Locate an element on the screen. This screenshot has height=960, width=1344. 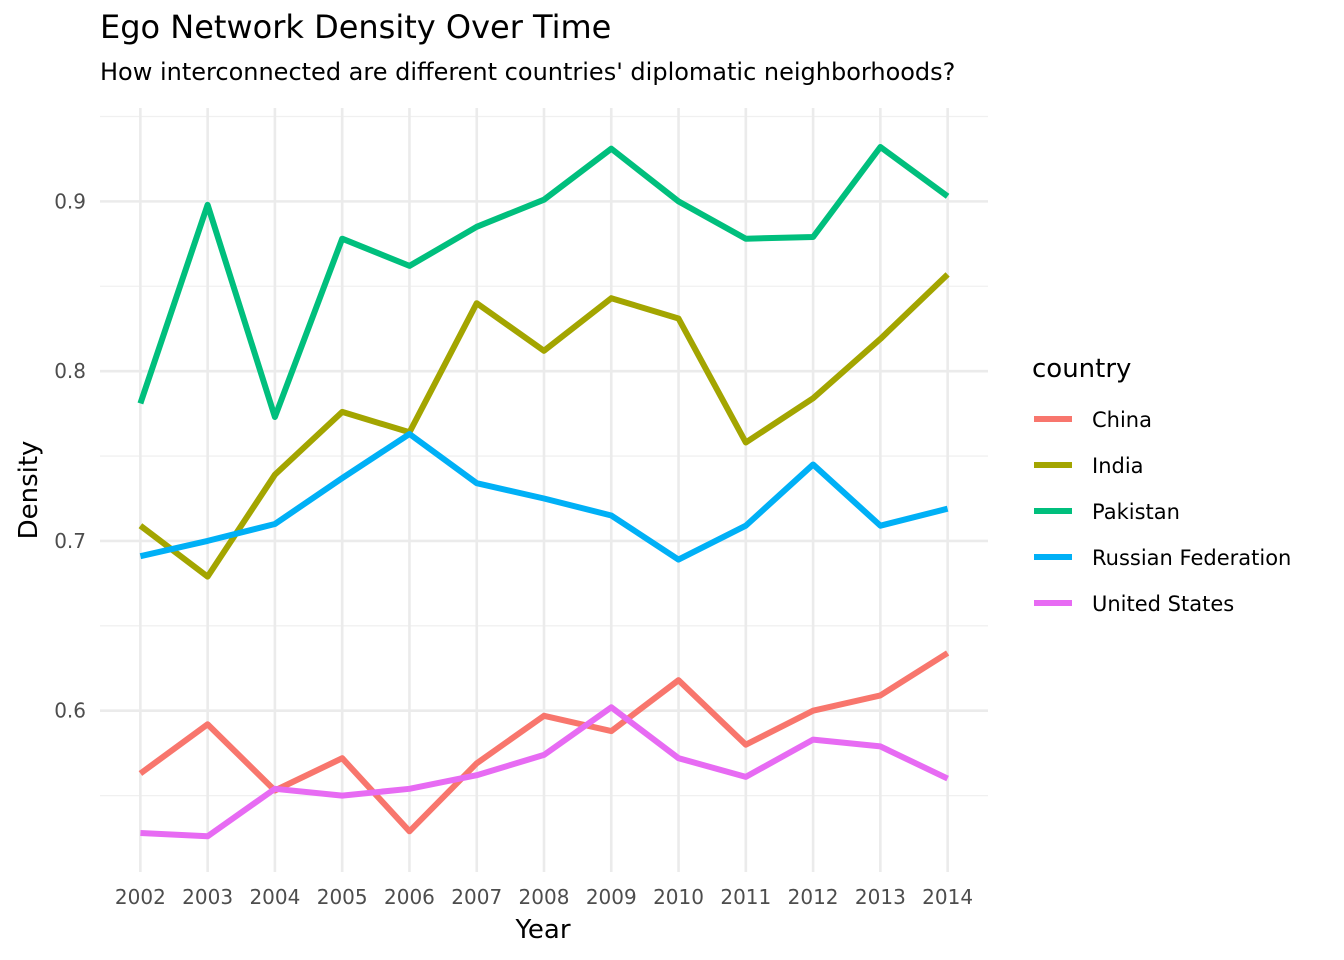
legend-item: Pakistan is located at coordinates (1107, 512).